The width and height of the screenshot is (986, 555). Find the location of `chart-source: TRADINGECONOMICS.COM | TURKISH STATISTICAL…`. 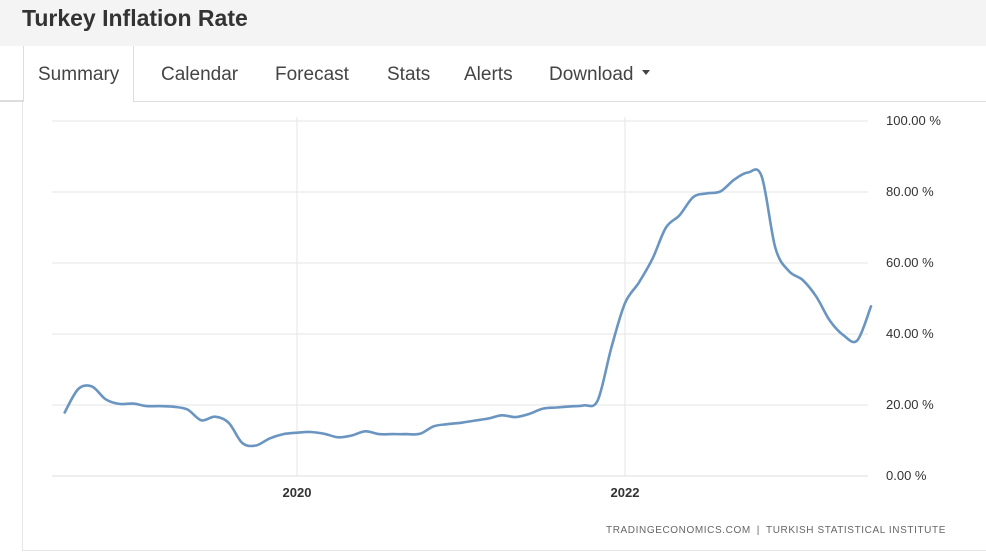

chart-source: TRADINGECONOMICS.COM | TURKISH STATISTICAL… is located at coordinates (776, 530).